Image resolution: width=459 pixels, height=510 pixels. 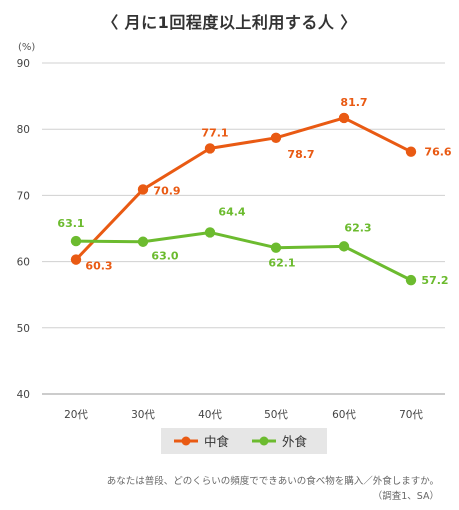 I want to click on y-tick-label: 80, so click(x=23, y=130).